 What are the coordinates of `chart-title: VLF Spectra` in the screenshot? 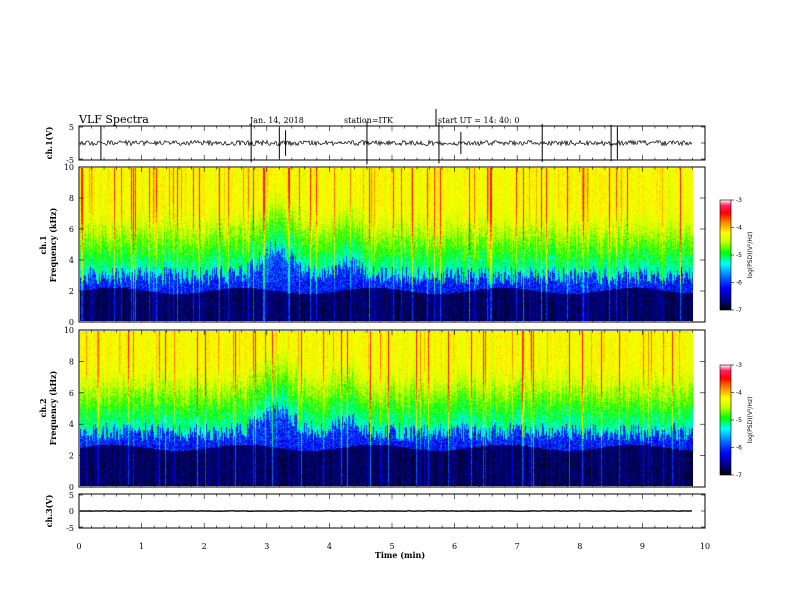 It's located at (113, 119).